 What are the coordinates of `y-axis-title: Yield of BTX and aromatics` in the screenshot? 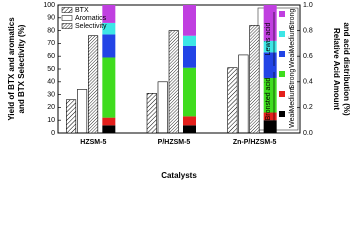 It's located at (11, 69).